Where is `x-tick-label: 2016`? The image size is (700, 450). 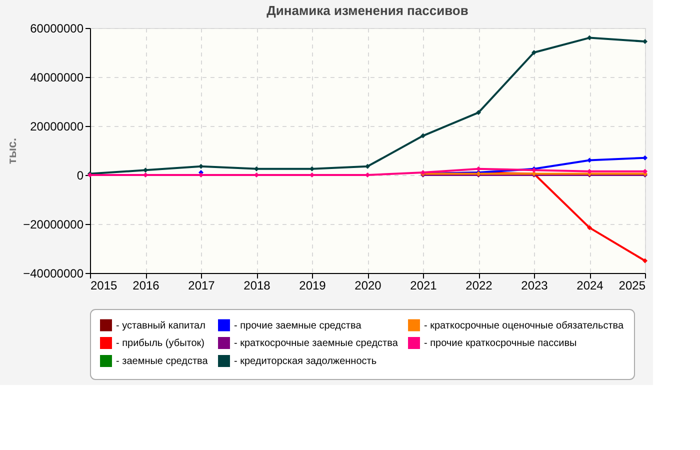 x-tick-label: 2016 is located at coordinates (146, 285).